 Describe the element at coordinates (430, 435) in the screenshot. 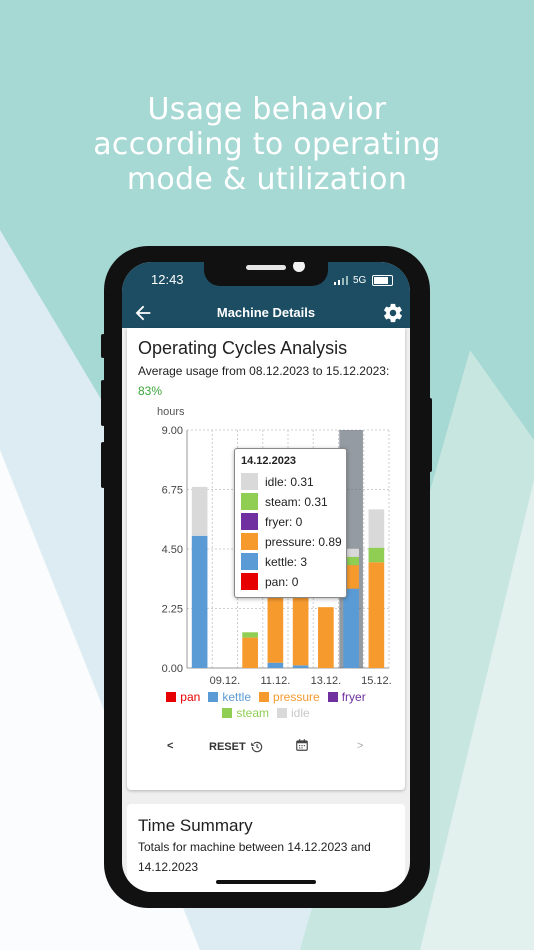

I see `phone-power-button` at that location.